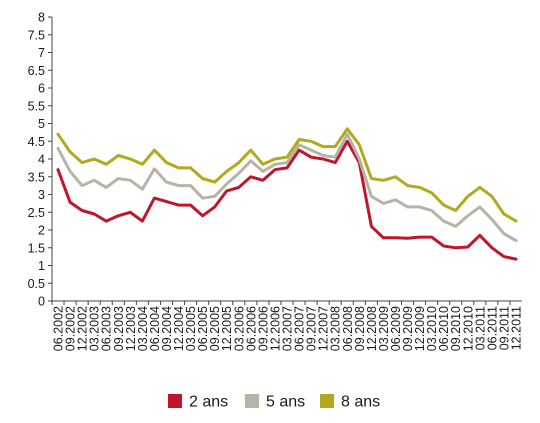  Describe the element at coordinates (36, 106) in the screenshot. I see `y-tick-label: 5.5` at that location.